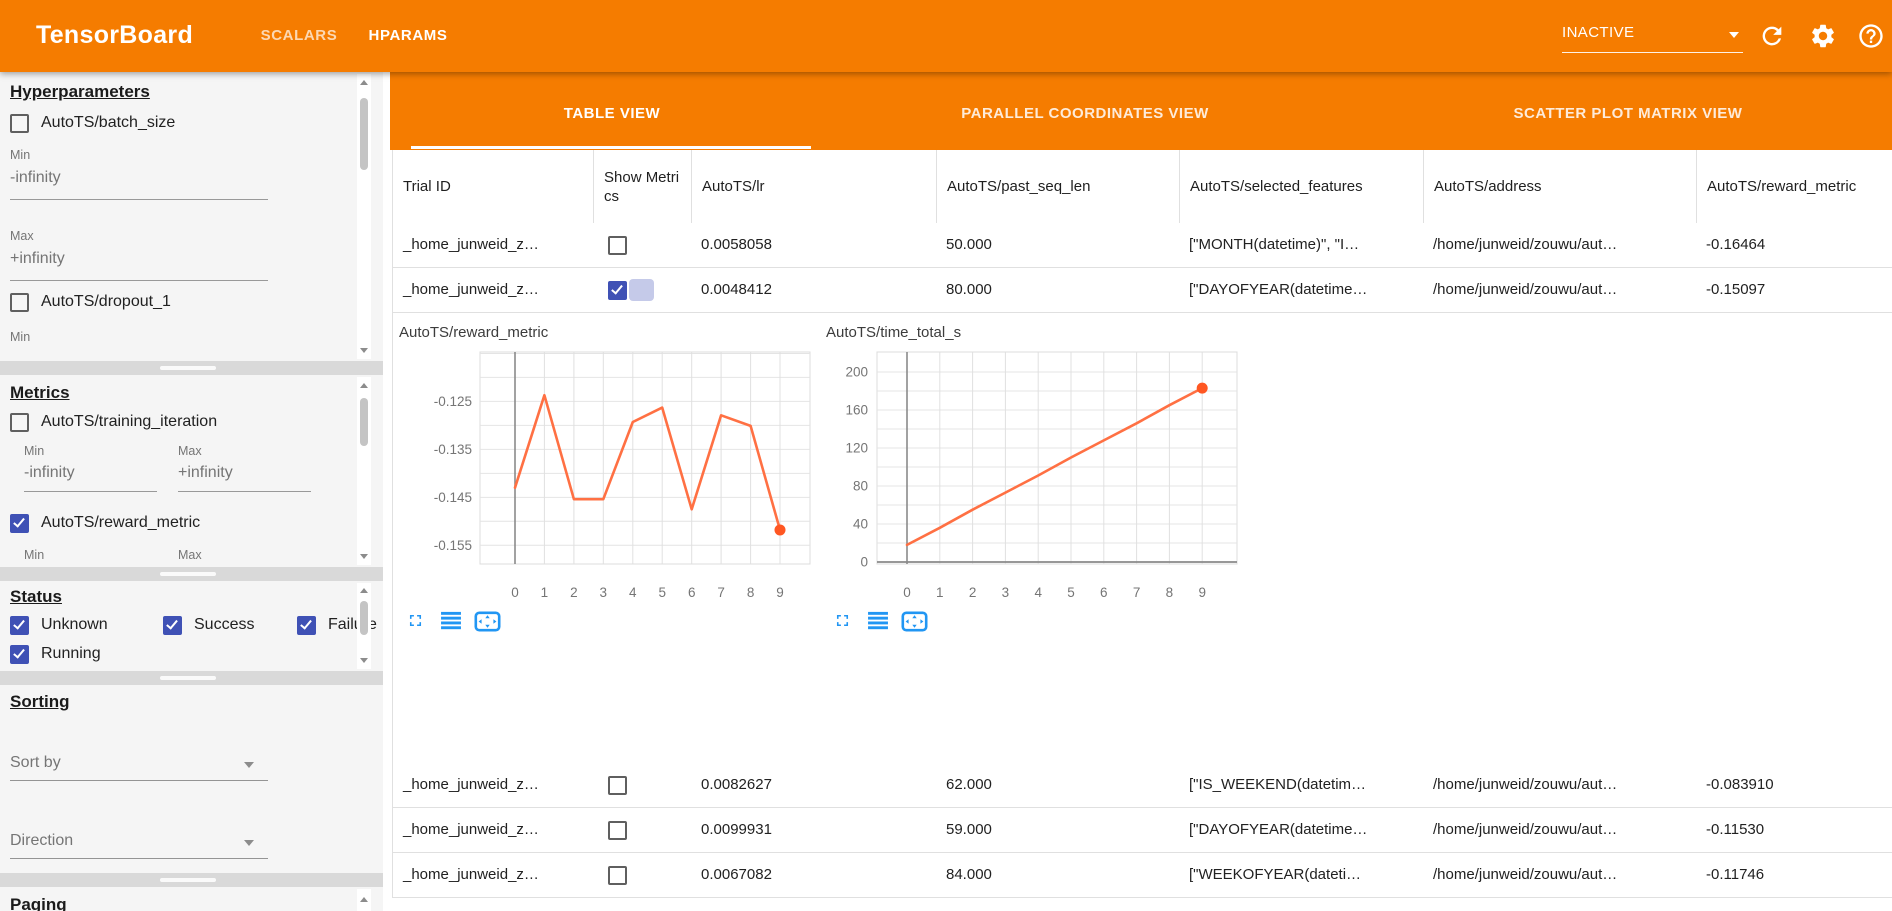 This screenshot has height=911, width=1892. What do you see at coordinates (22, 236) in the screenshot?
I see `max-label: Max` at bounding box center [22, 236].